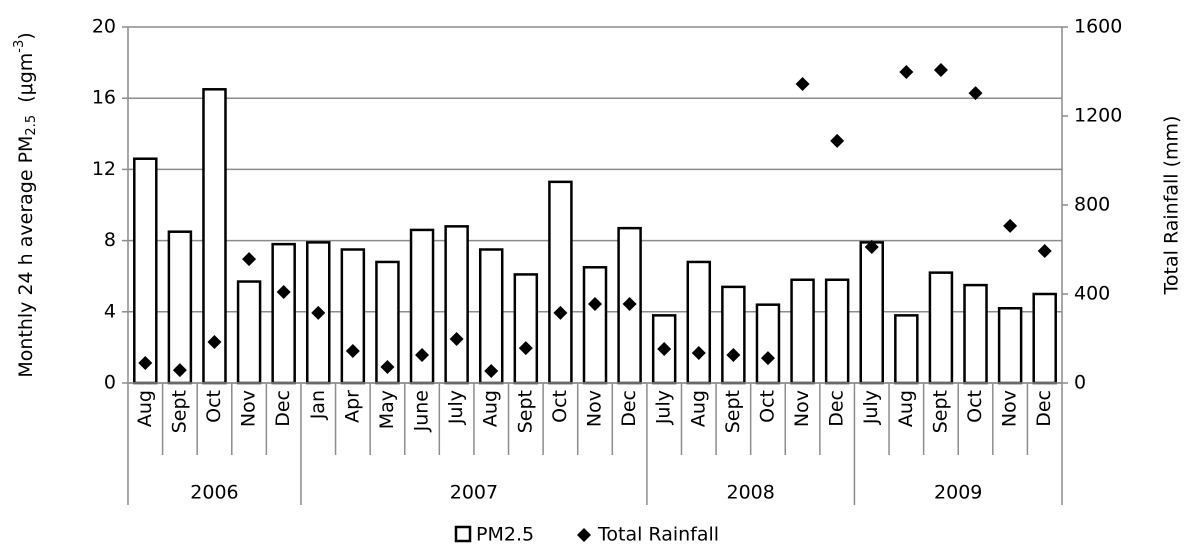 This screenshot has height=545, width=1186. What do you see at coordinates (352, 406) in the screenshot?
I see `x-tick-label: Apr` at bounding box center [352, 406].